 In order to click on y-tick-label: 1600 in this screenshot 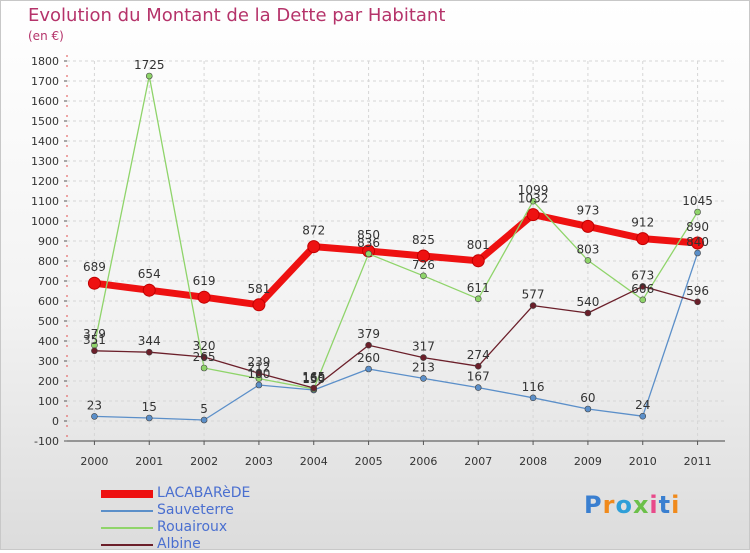, I will do `click(45, 101)`.